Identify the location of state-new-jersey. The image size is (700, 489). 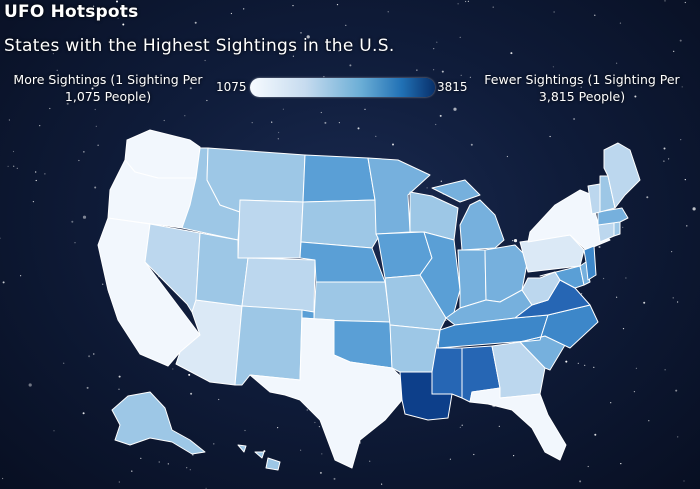
(590, 263).